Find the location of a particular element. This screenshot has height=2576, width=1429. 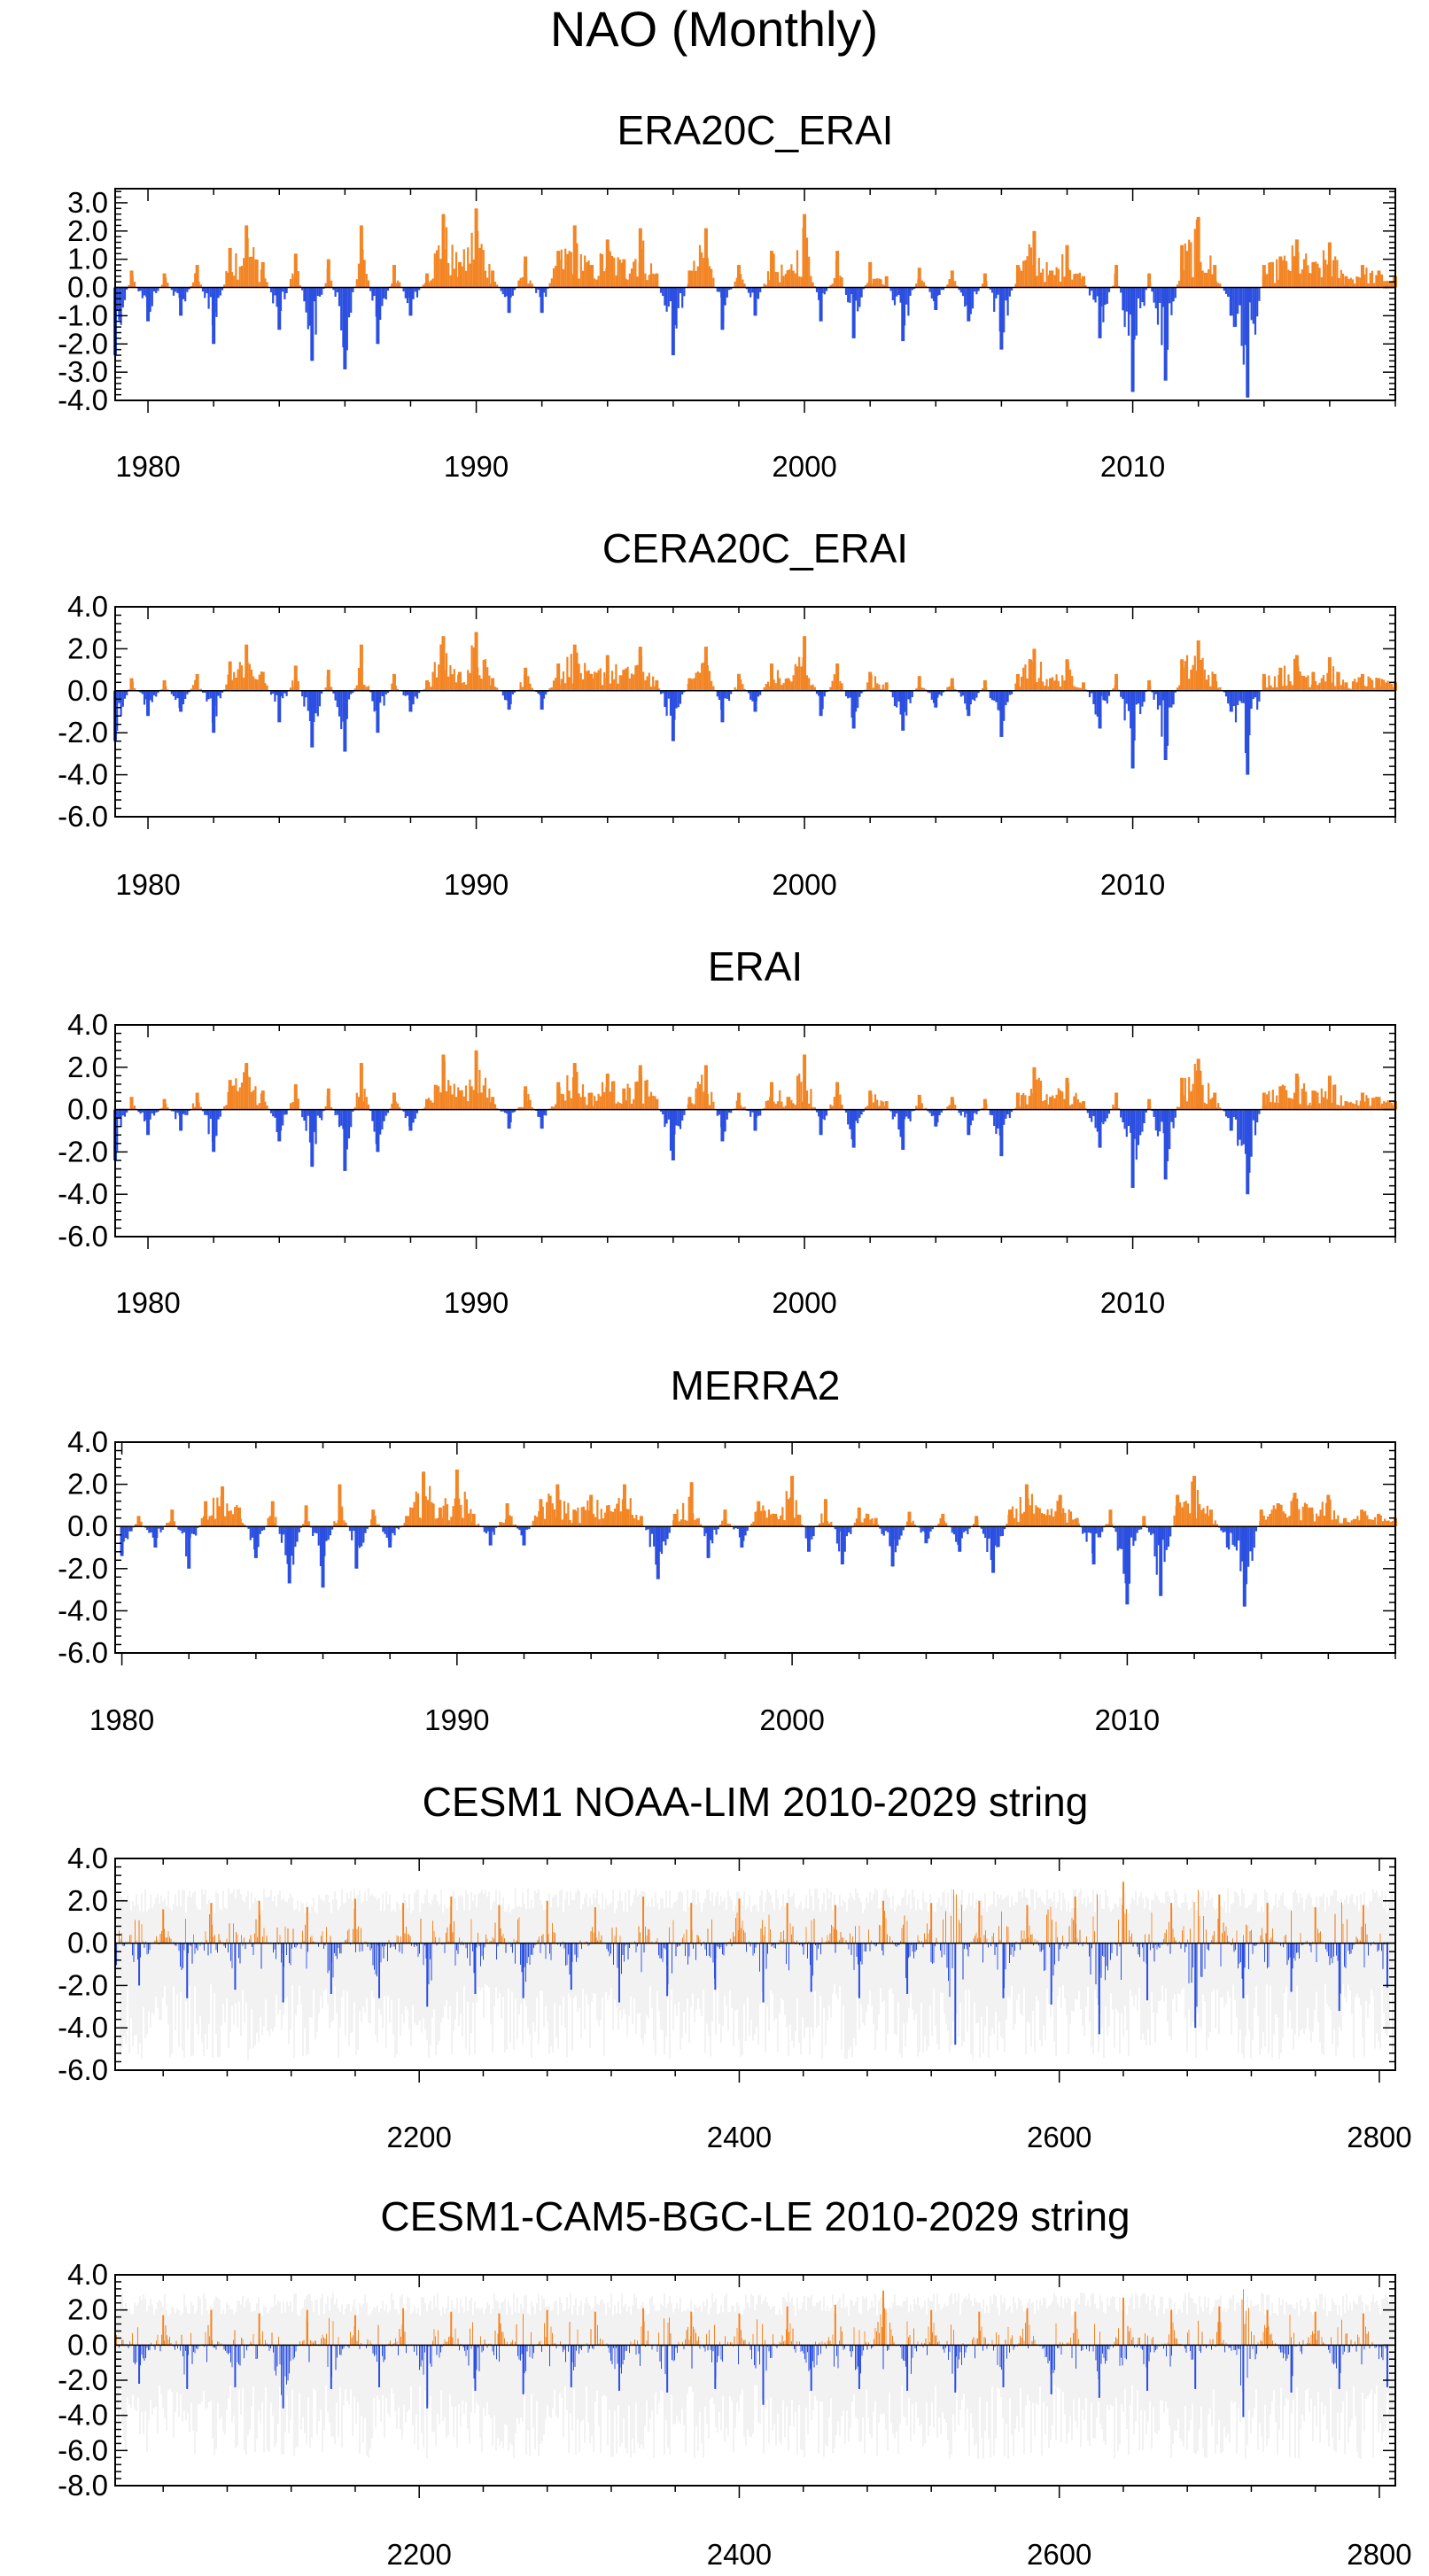

x-axis: 1980 1990 2000 2010 is located at coordinates (742, 1589).